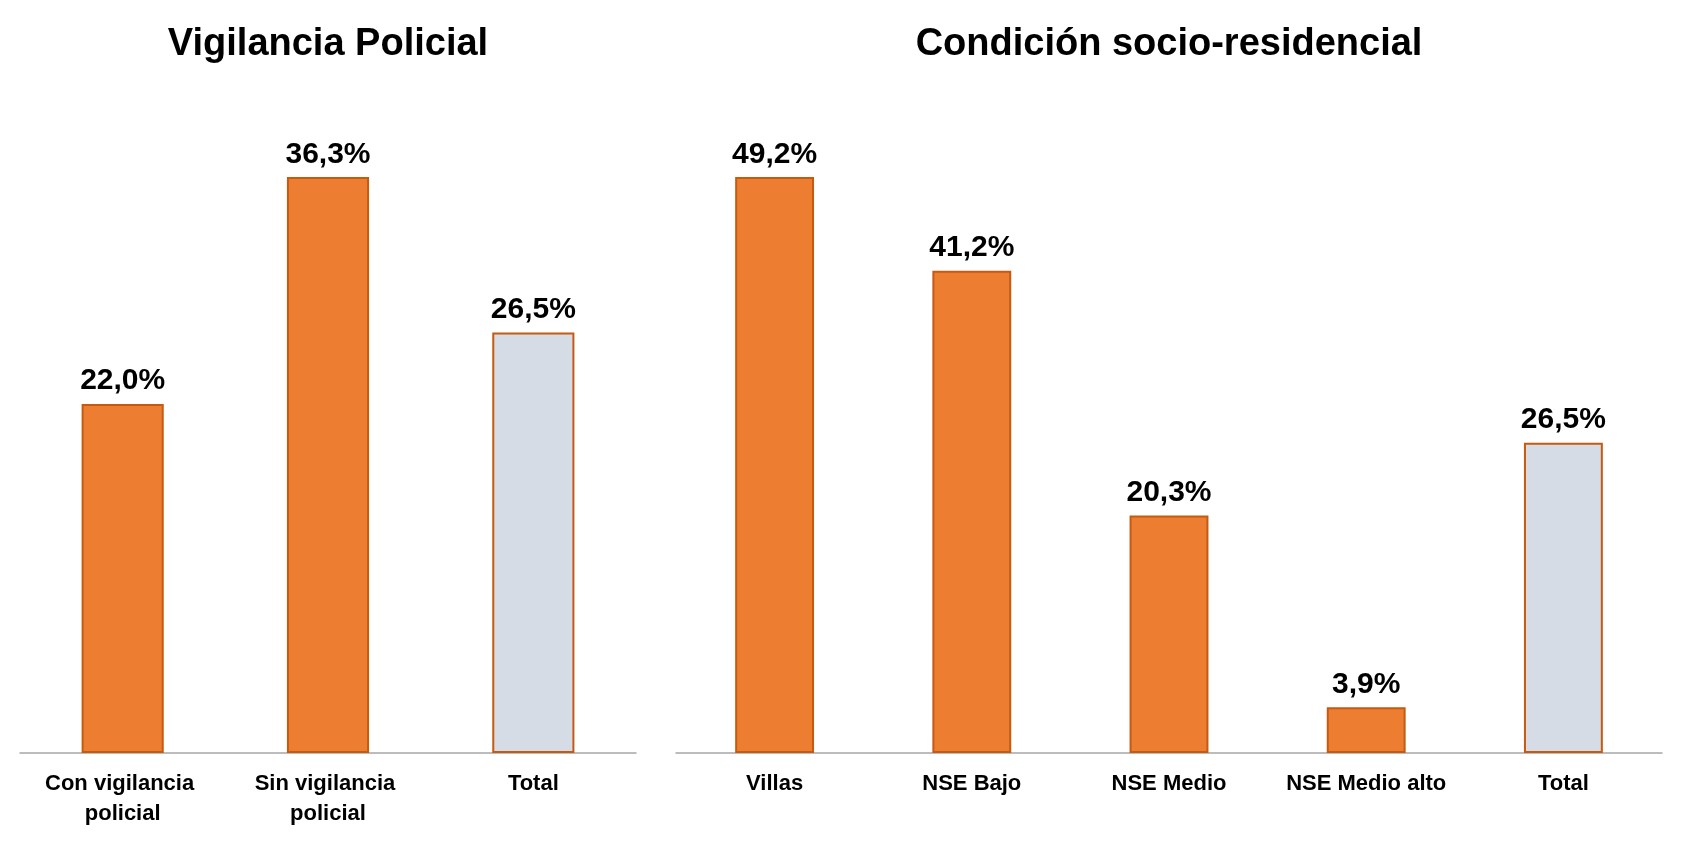  I want to click on x-tick-label: NSE Medio alto, so click(1366, 782).